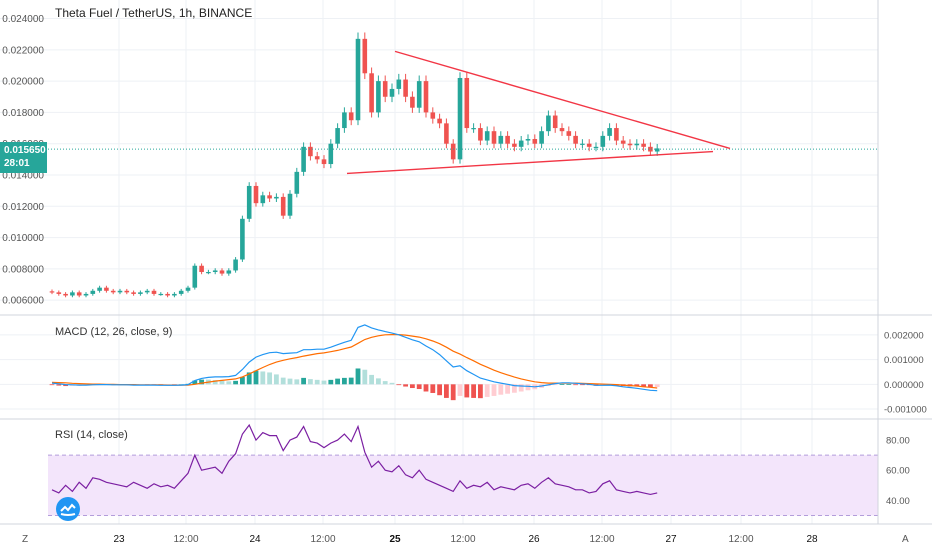 The height and width of the screenshot is (550, 932). I want to click on trendline-lower, so click(530, 162).